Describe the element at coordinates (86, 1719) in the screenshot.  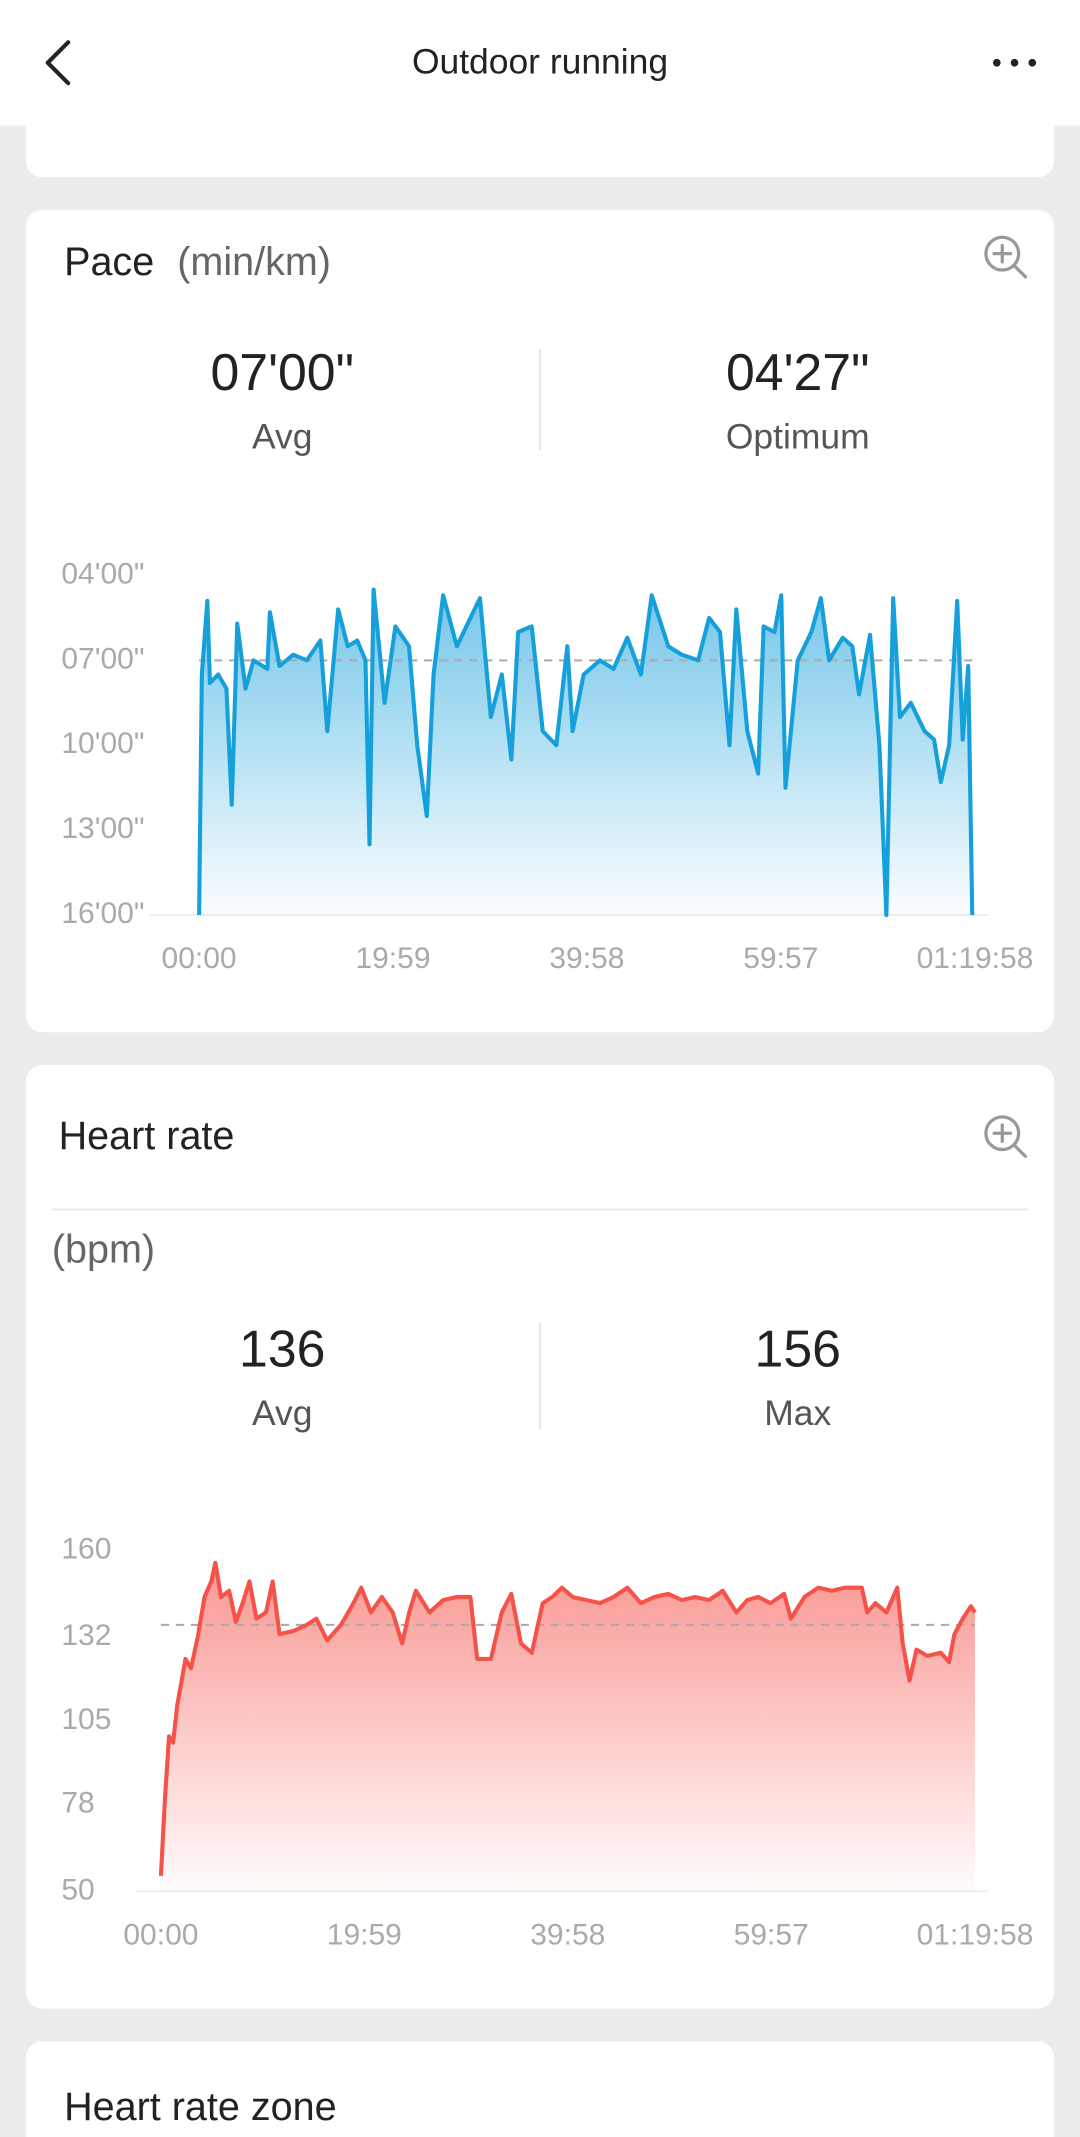
I see `y-tick-label: 105` at that location.